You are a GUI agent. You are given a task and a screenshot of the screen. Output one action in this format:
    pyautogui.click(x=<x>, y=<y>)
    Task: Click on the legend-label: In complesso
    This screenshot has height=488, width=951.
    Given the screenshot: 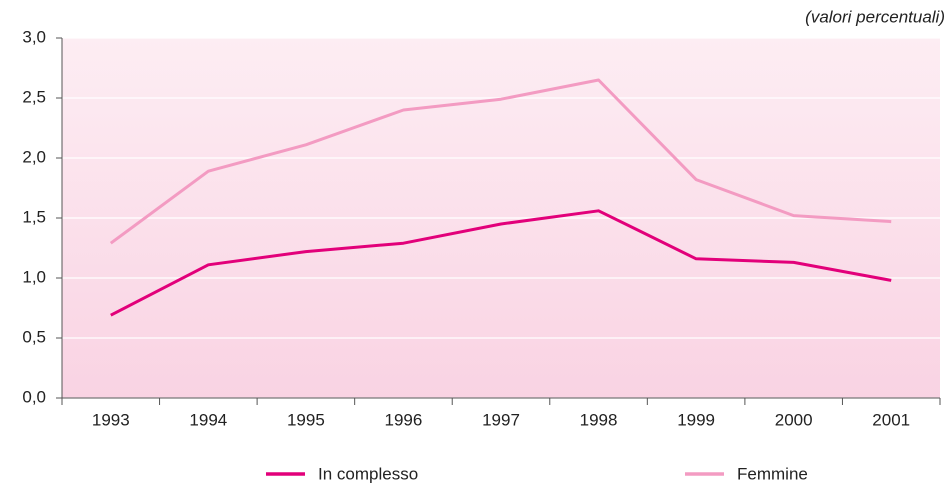 What is the action you would take?
    pyautogui.click(x=368, y=473)
    